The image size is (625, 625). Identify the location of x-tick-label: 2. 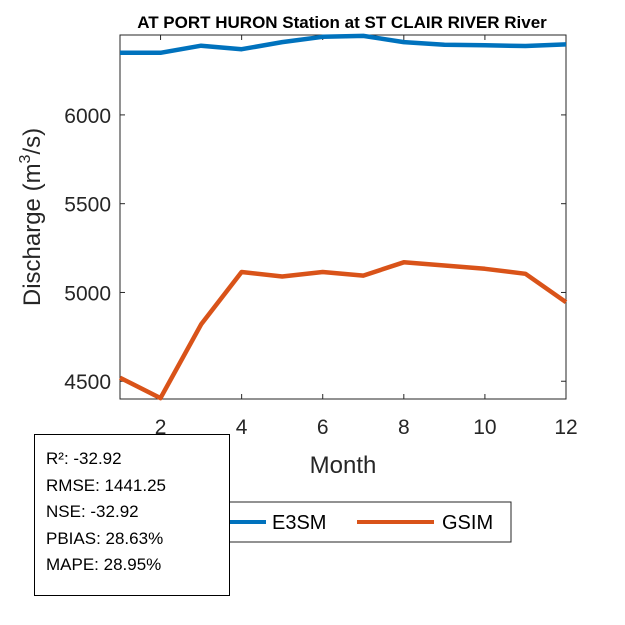
(161, 427).